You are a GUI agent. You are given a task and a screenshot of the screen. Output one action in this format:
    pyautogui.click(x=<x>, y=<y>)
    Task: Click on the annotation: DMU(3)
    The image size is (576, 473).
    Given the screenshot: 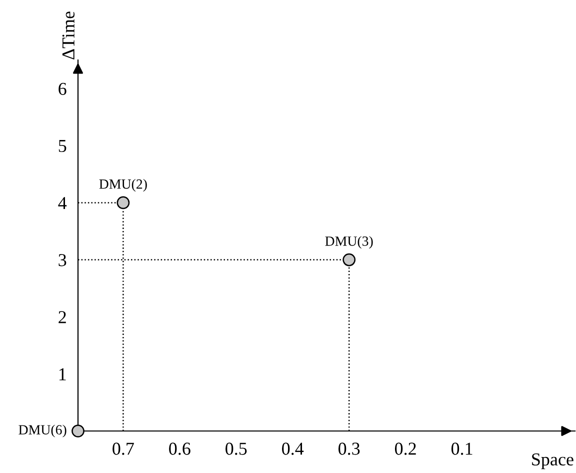 What is the action you would take?
    pyautogui.click(x=349, y=242)
    